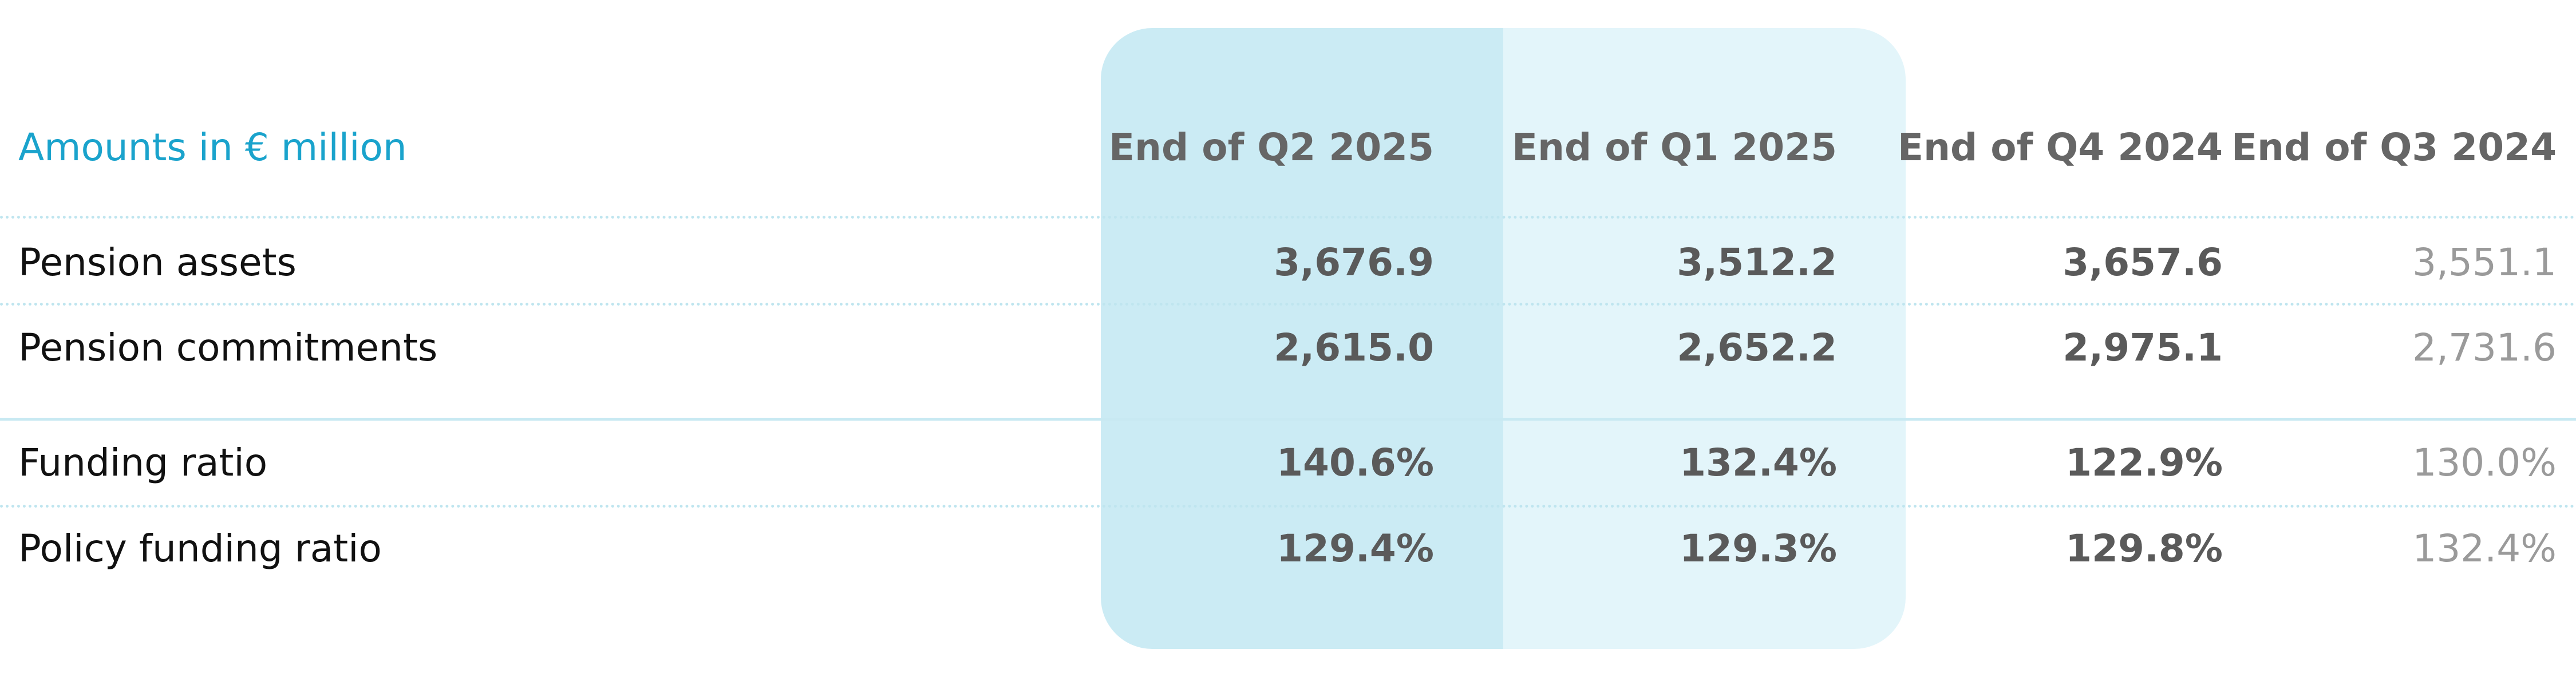  I want to click on cell-value: 129.4%, so click(1355, 548).